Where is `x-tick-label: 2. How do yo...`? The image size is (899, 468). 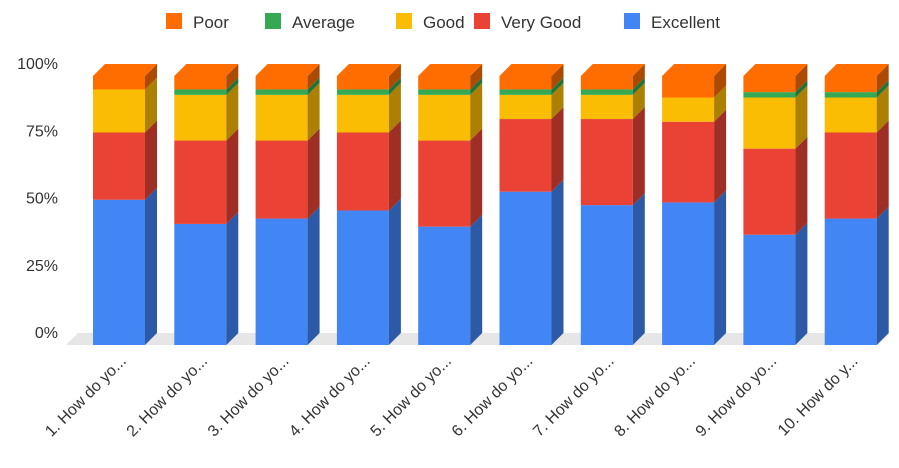 x-tick-label: 2. How do yo... is located at coordinates (167, 396).